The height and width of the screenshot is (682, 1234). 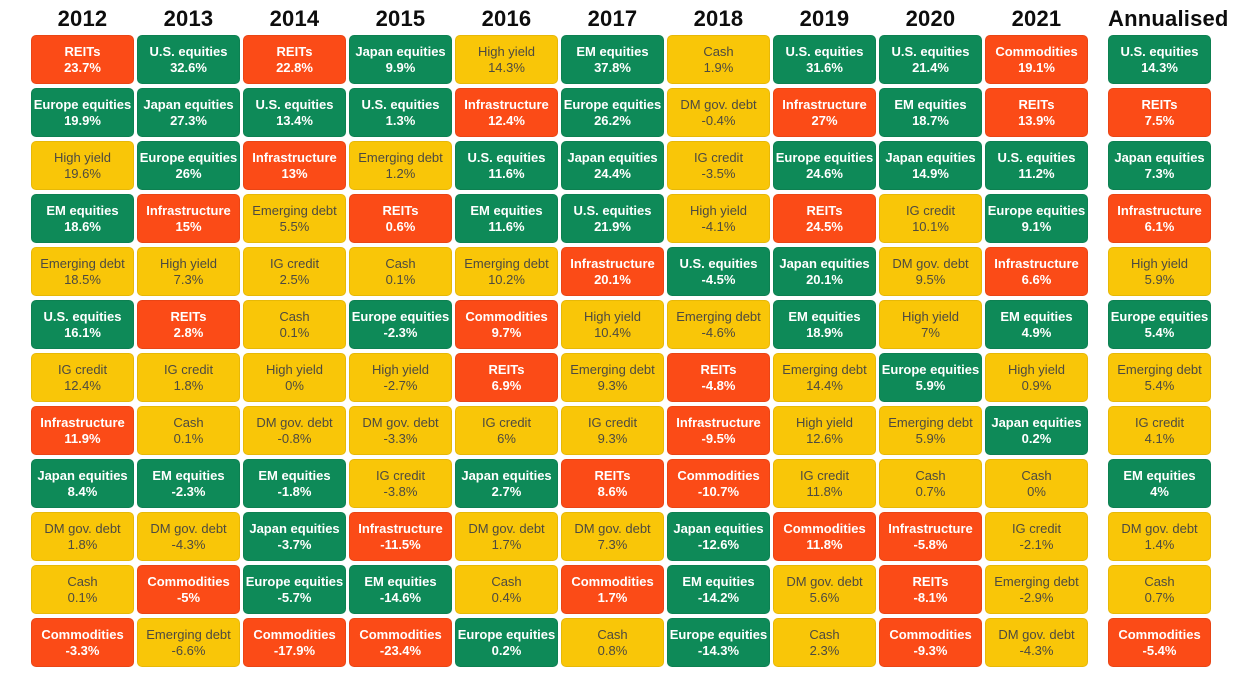 What do you see at coordinates (294, 491) in the screenshot?
I see `asset-return: -1.8%` at bounding box center [294, 491].